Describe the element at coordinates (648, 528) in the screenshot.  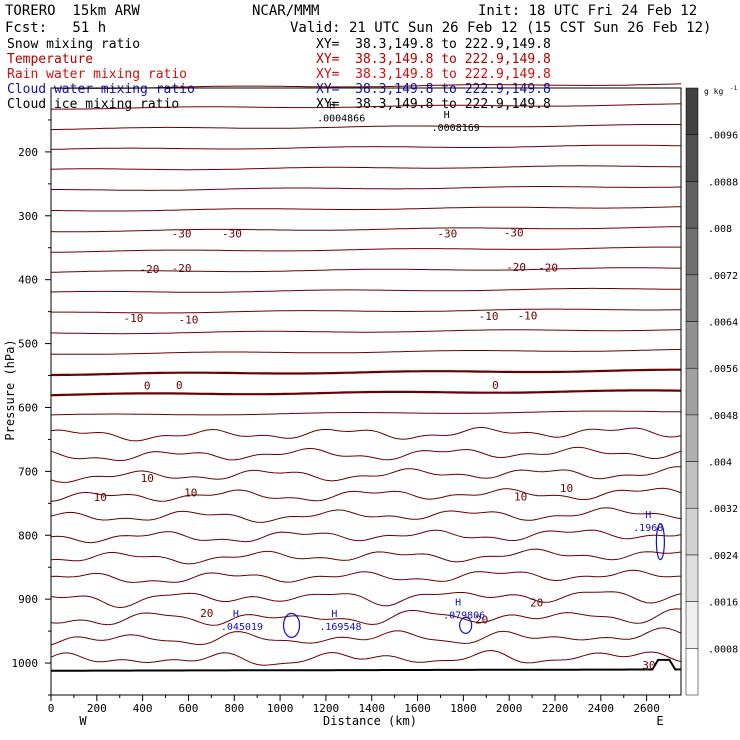
I see `max-value-label: .1968` at that location.